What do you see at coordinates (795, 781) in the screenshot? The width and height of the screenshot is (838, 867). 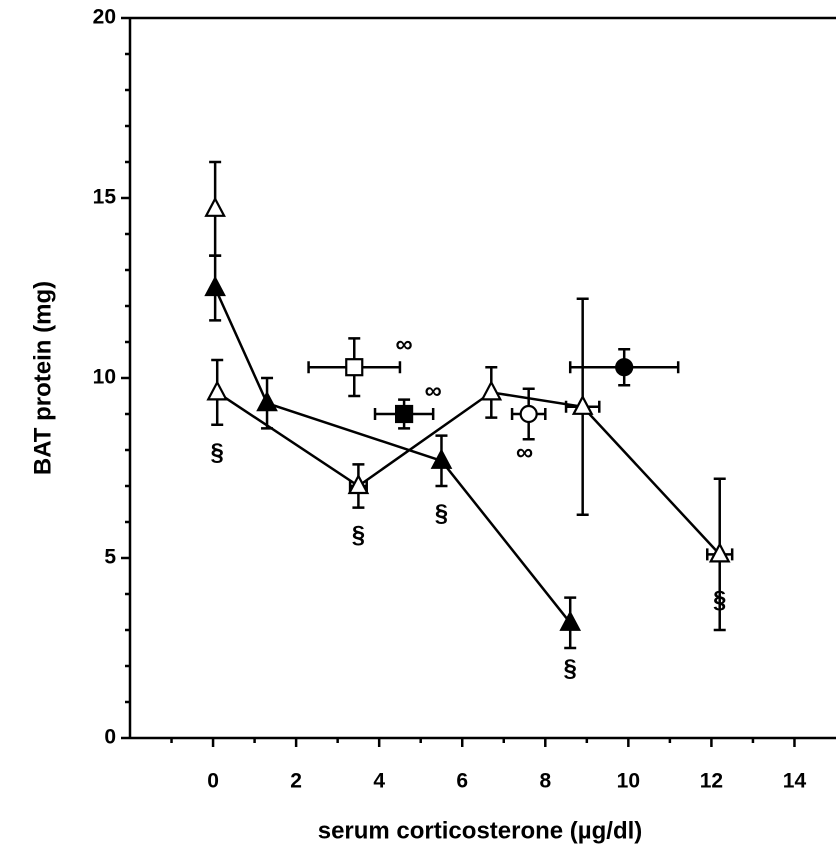 I see `x-tick-label: 14` at bounding box center [795, 781].